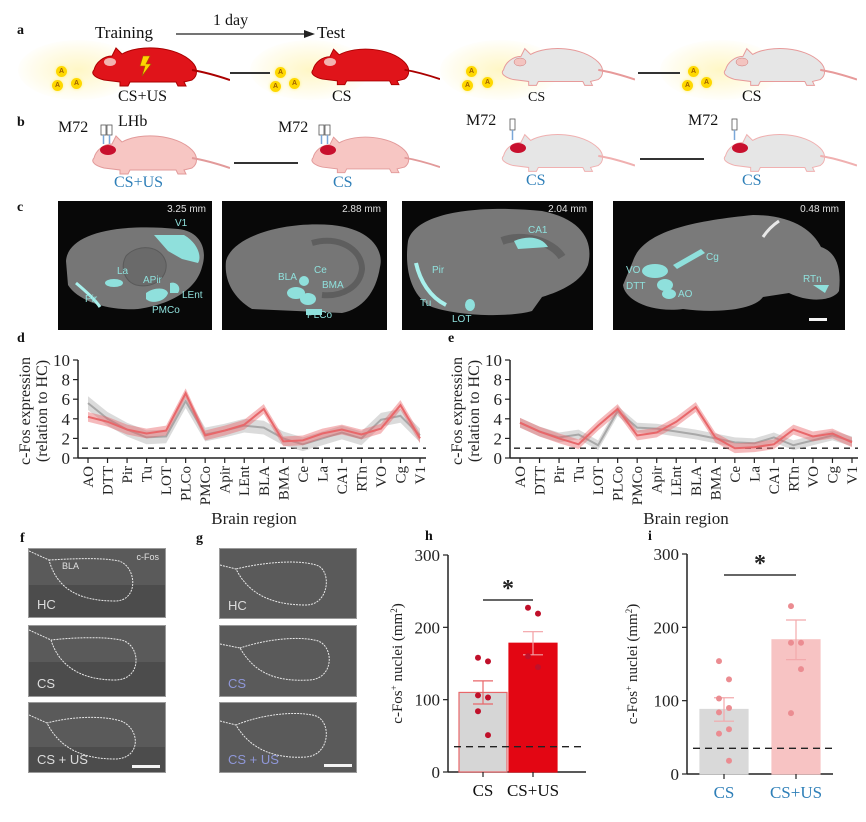  Describe the element at coordinates (20, 207) in the screenshot. I see `panel-label-c: c` at that location.